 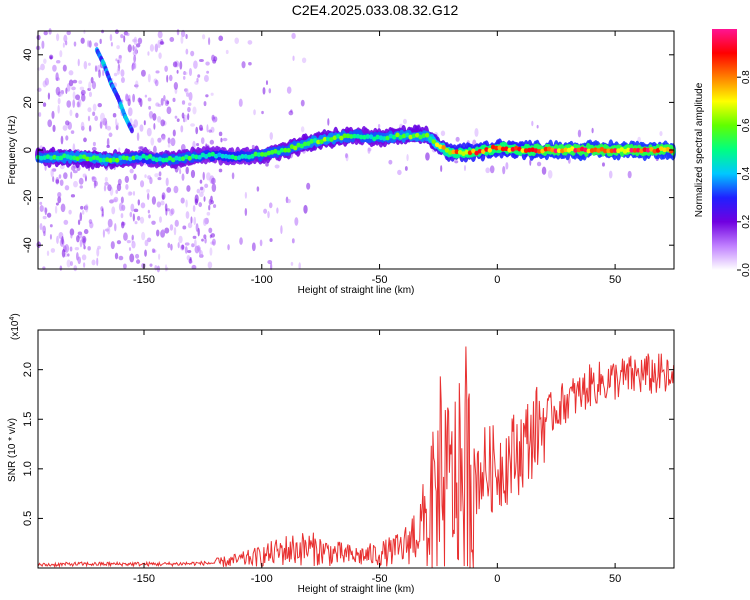 What do you see at coordinates (745, 77) in the screenshot?
I see `colorbar-tick-label: 0.8` at bounding box center [745, 77].